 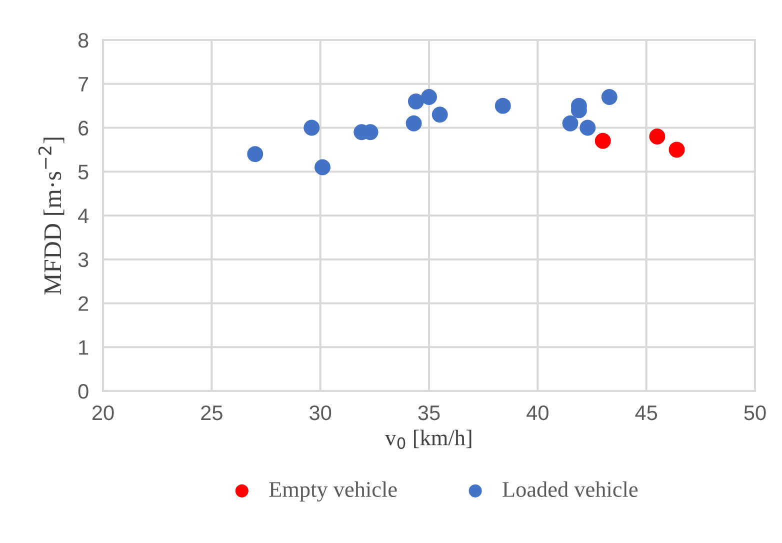 I want to click on x-tick-label: 30, so click(x=321, y=412).